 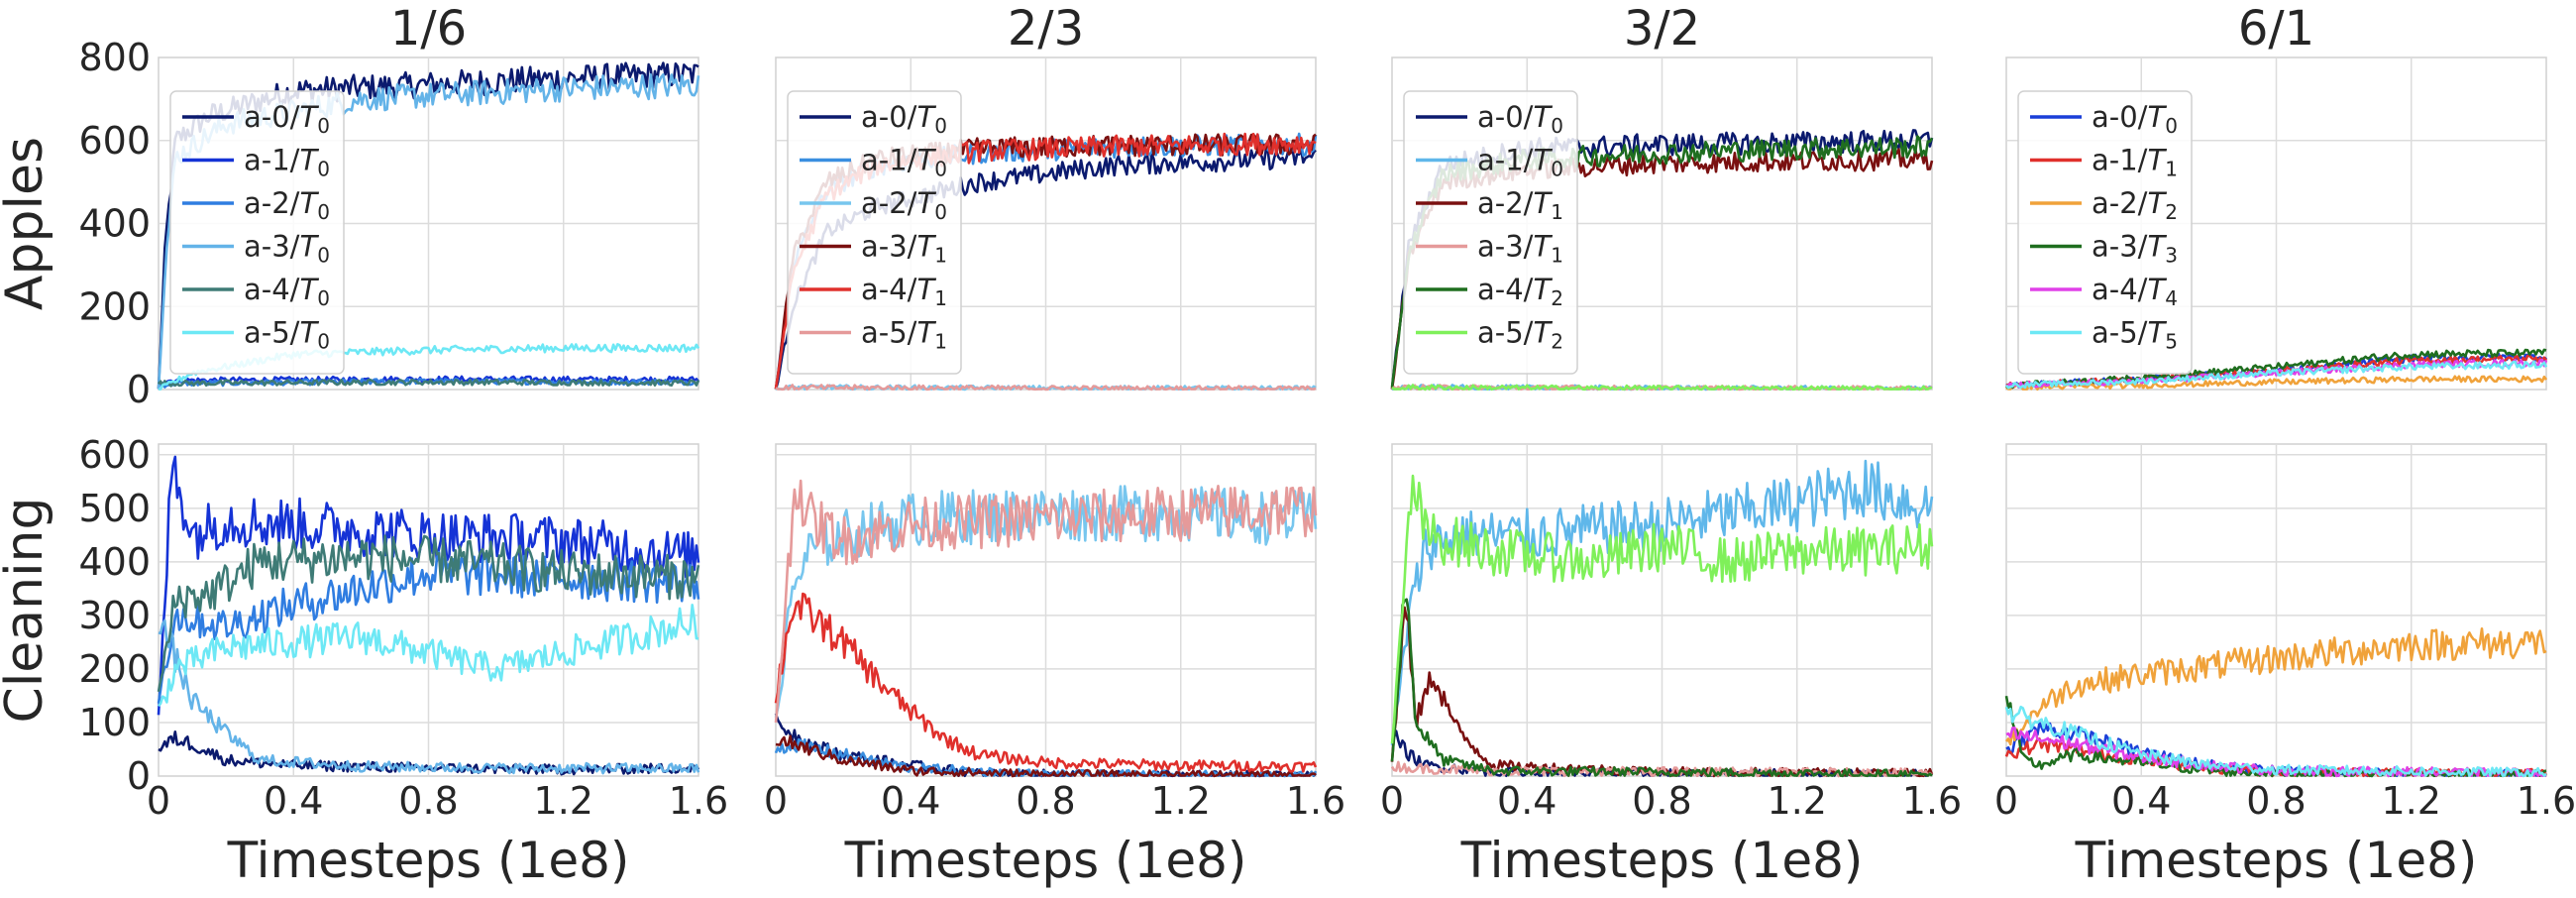 I want to click on y-tick-label: 500, so click(x=115, y=508).